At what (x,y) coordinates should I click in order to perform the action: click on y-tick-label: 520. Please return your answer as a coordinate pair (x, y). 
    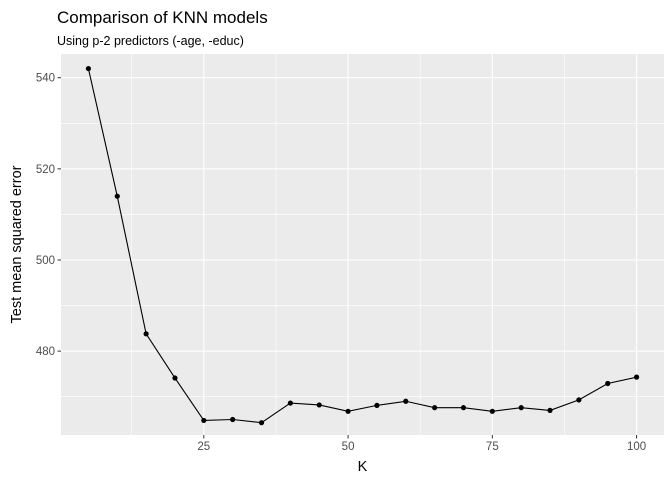
    Looking at the image, I should click on (45, 170).